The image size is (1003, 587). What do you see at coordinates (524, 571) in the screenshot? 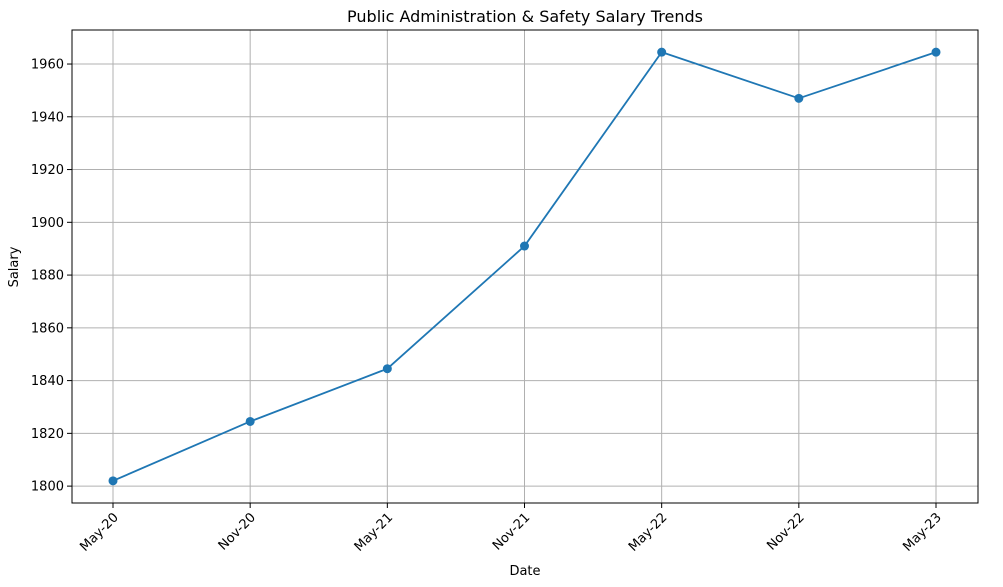
I see `x-axis-label: Date` at bounding box center [524, 571].